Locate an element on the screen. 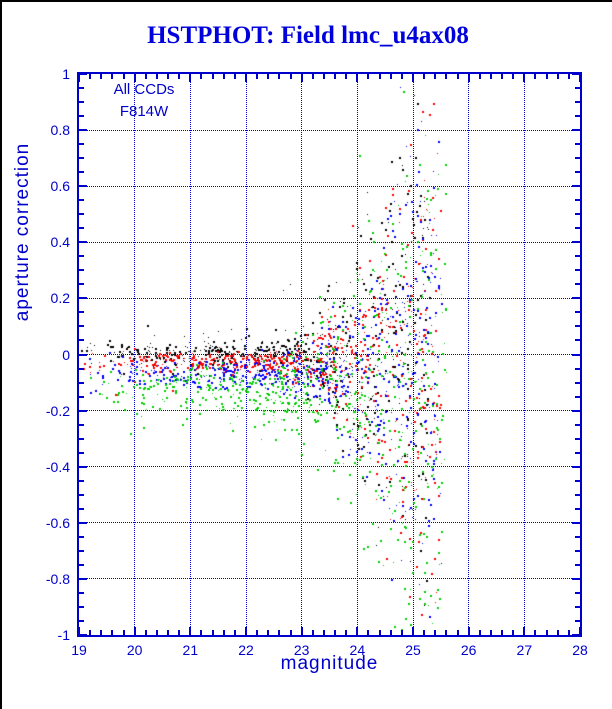 Image resolution: width=612 pixels, height=709 pixels. x-tick-label: 24 is located at coordinates (357, 650).